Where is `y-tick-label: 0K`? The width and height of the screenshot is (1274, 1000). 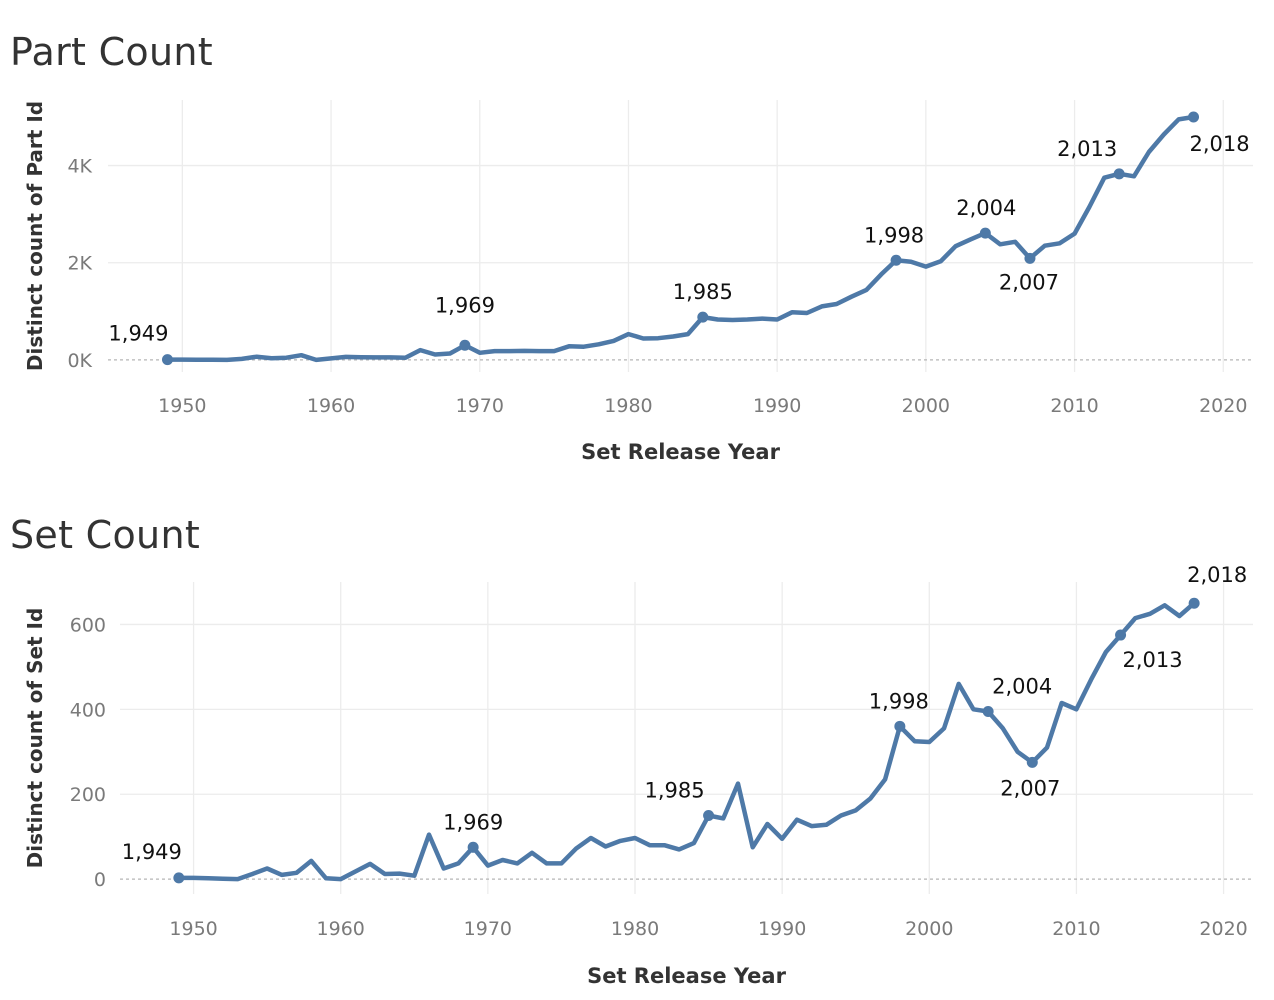 y-tick-label: 0K is located at coordinates (79, 361).